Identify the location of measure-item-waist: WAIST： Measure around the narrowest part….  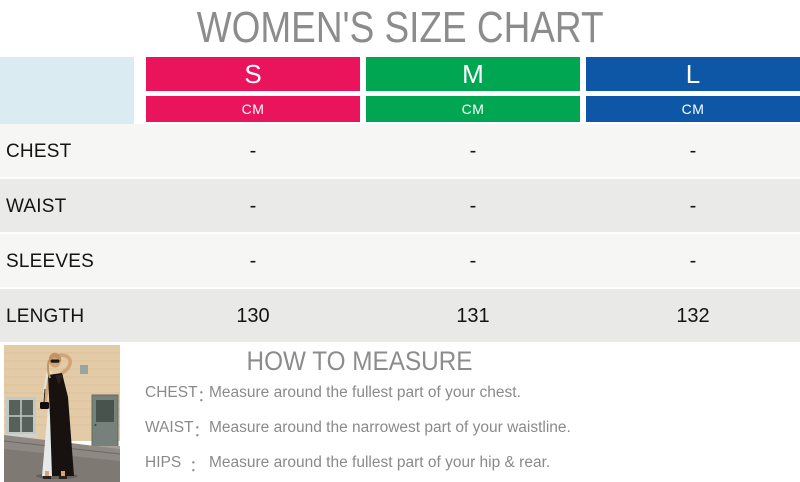
(445, 429).